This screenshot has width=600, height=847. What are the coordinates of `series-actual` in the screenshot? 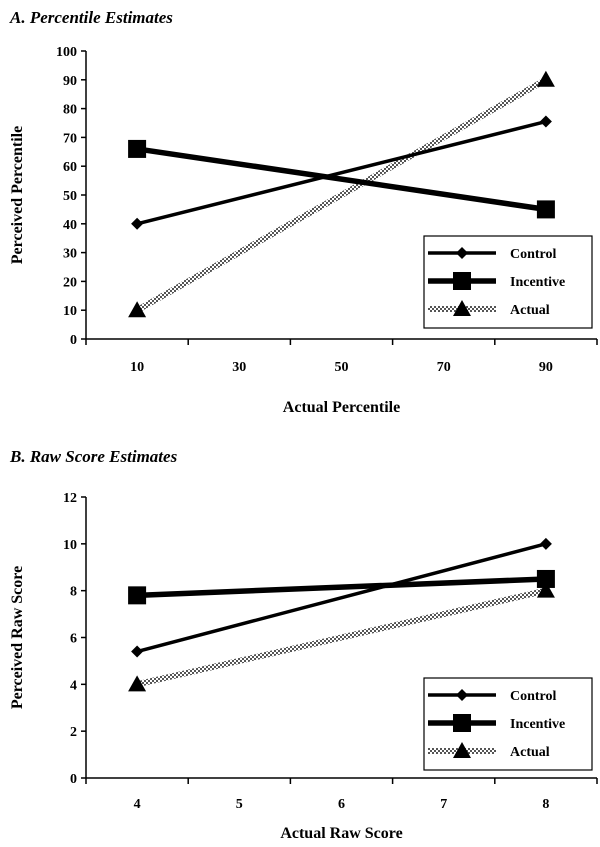 It's located at (341, 636).